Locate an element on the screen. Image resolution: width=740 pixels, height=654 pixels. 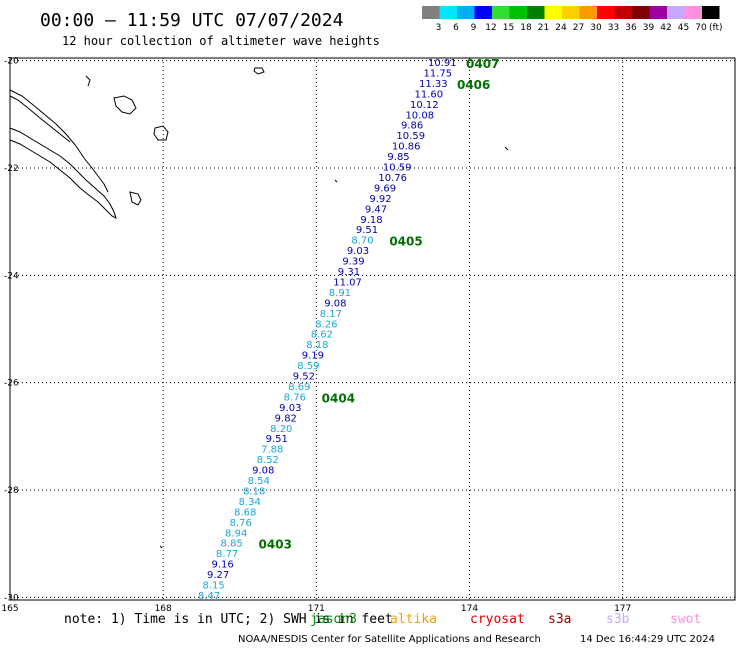
mission-label: altika is located at coordinates (413, 619).